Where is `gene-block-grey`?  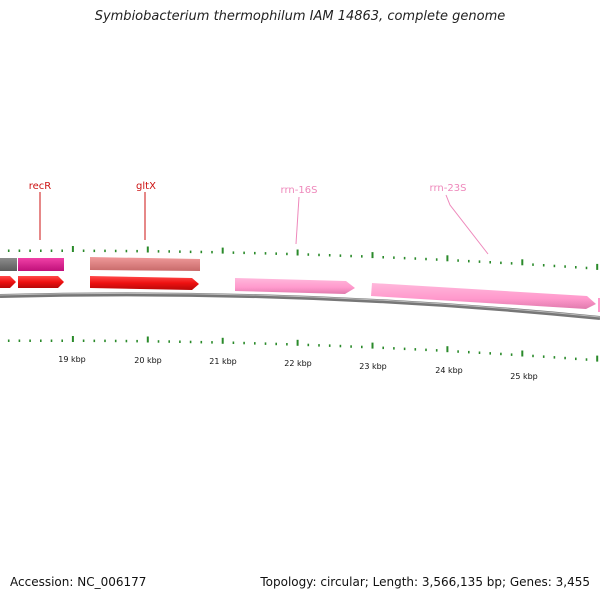 gene-block-grey is located at coordinates (8, 264).